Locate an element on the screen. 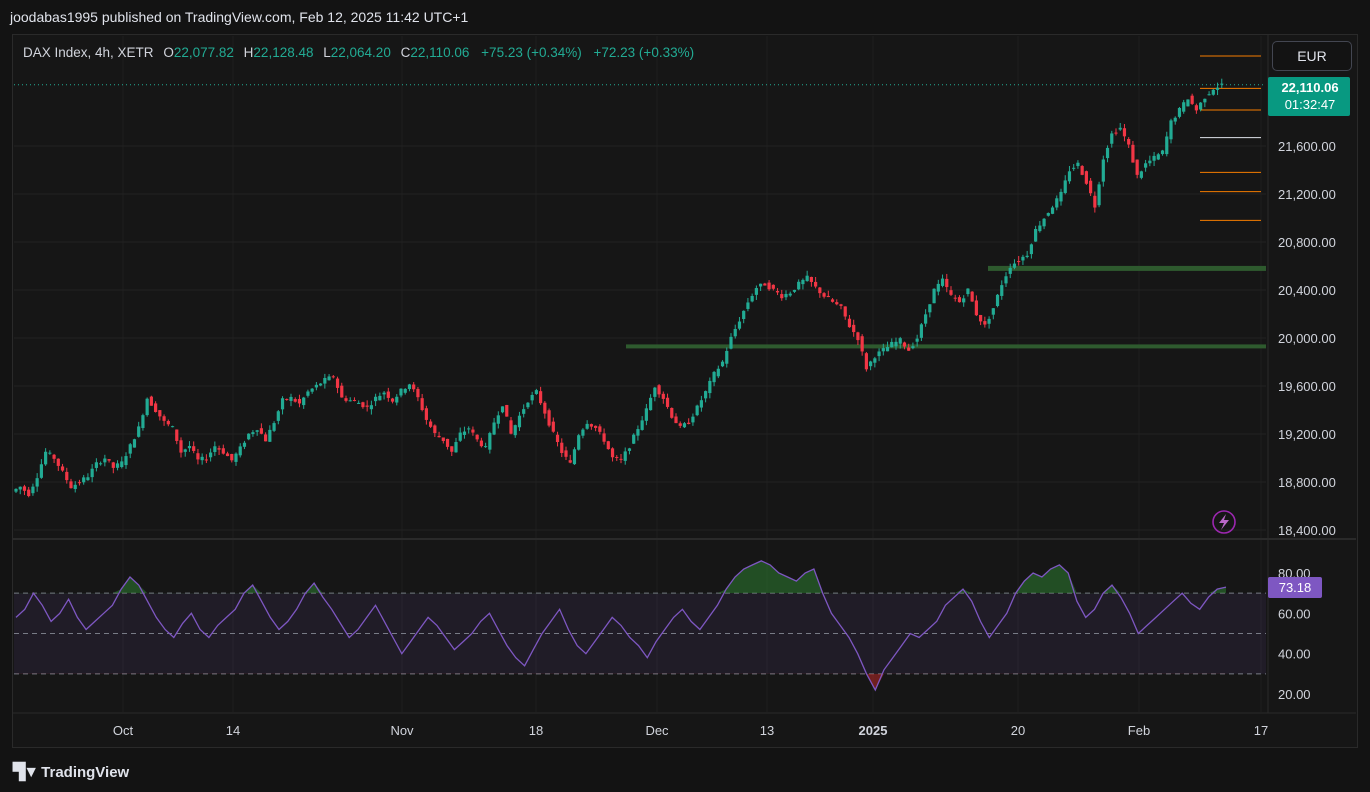 This screenshot has width=1370, height=792. tradingview-logo: ▜▼ TradingView is located at coordinates (71, 772).